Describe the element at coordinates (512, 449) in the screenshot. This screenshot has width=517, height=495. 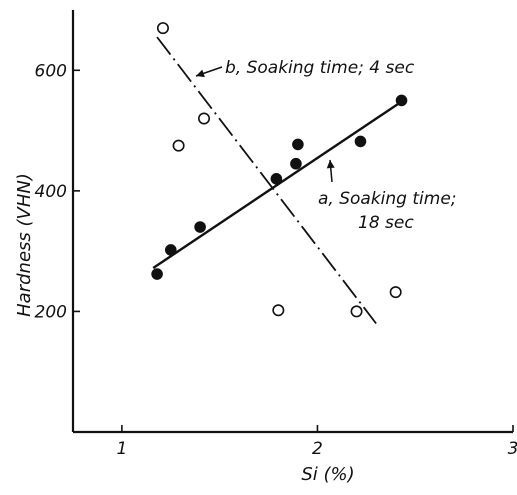
I see `x-tick-label: 3` at that location.